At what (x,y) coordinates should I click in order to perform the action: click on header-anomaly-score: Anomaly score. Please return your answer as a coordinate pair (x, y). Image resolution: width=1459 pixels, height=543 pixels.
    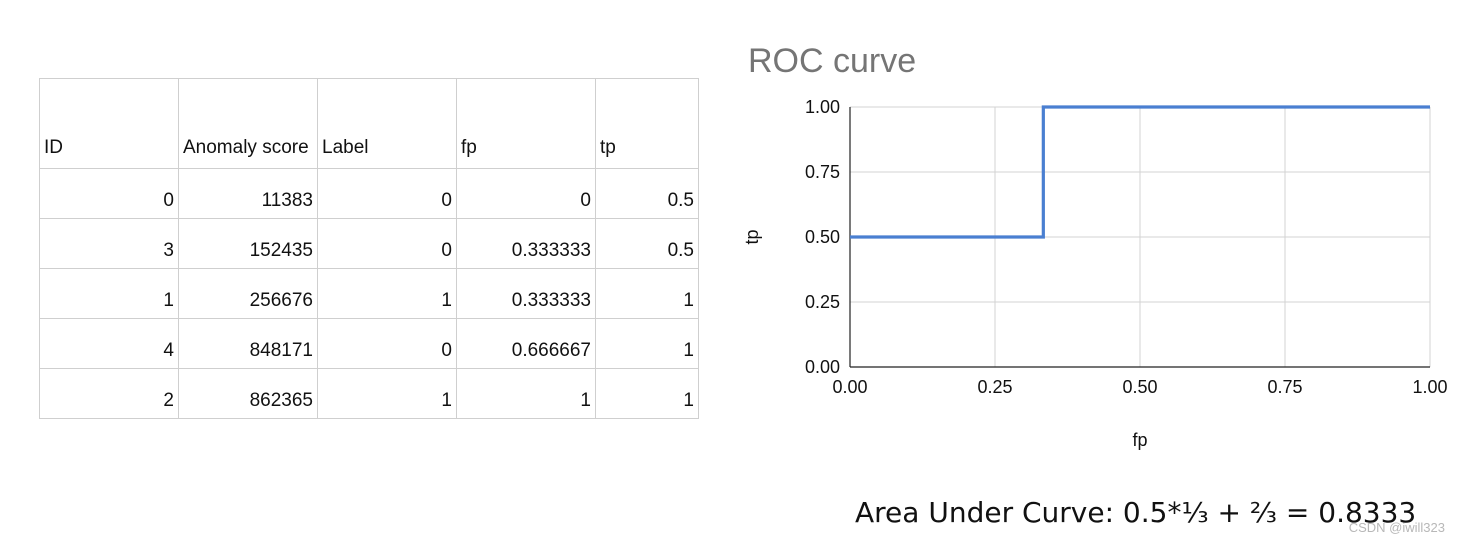
    Looking at the image, I should click on (248, 123).